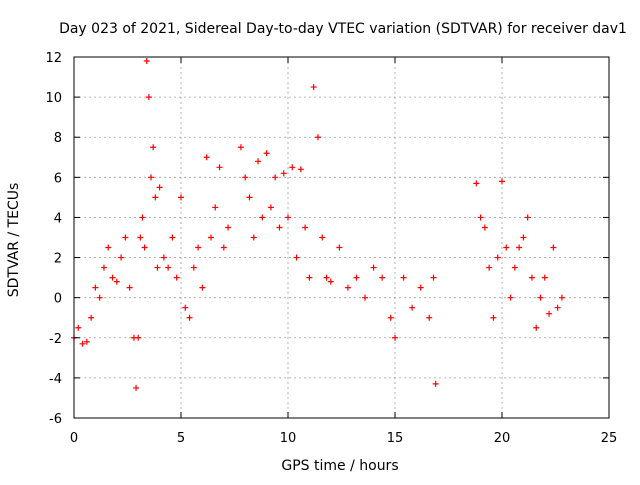 This screenshot has height=485, width=640. What do you see at coordinates (58, 138) in the screenshot?
I see `y-tick-label: 8` at bounding box center [58, 138].